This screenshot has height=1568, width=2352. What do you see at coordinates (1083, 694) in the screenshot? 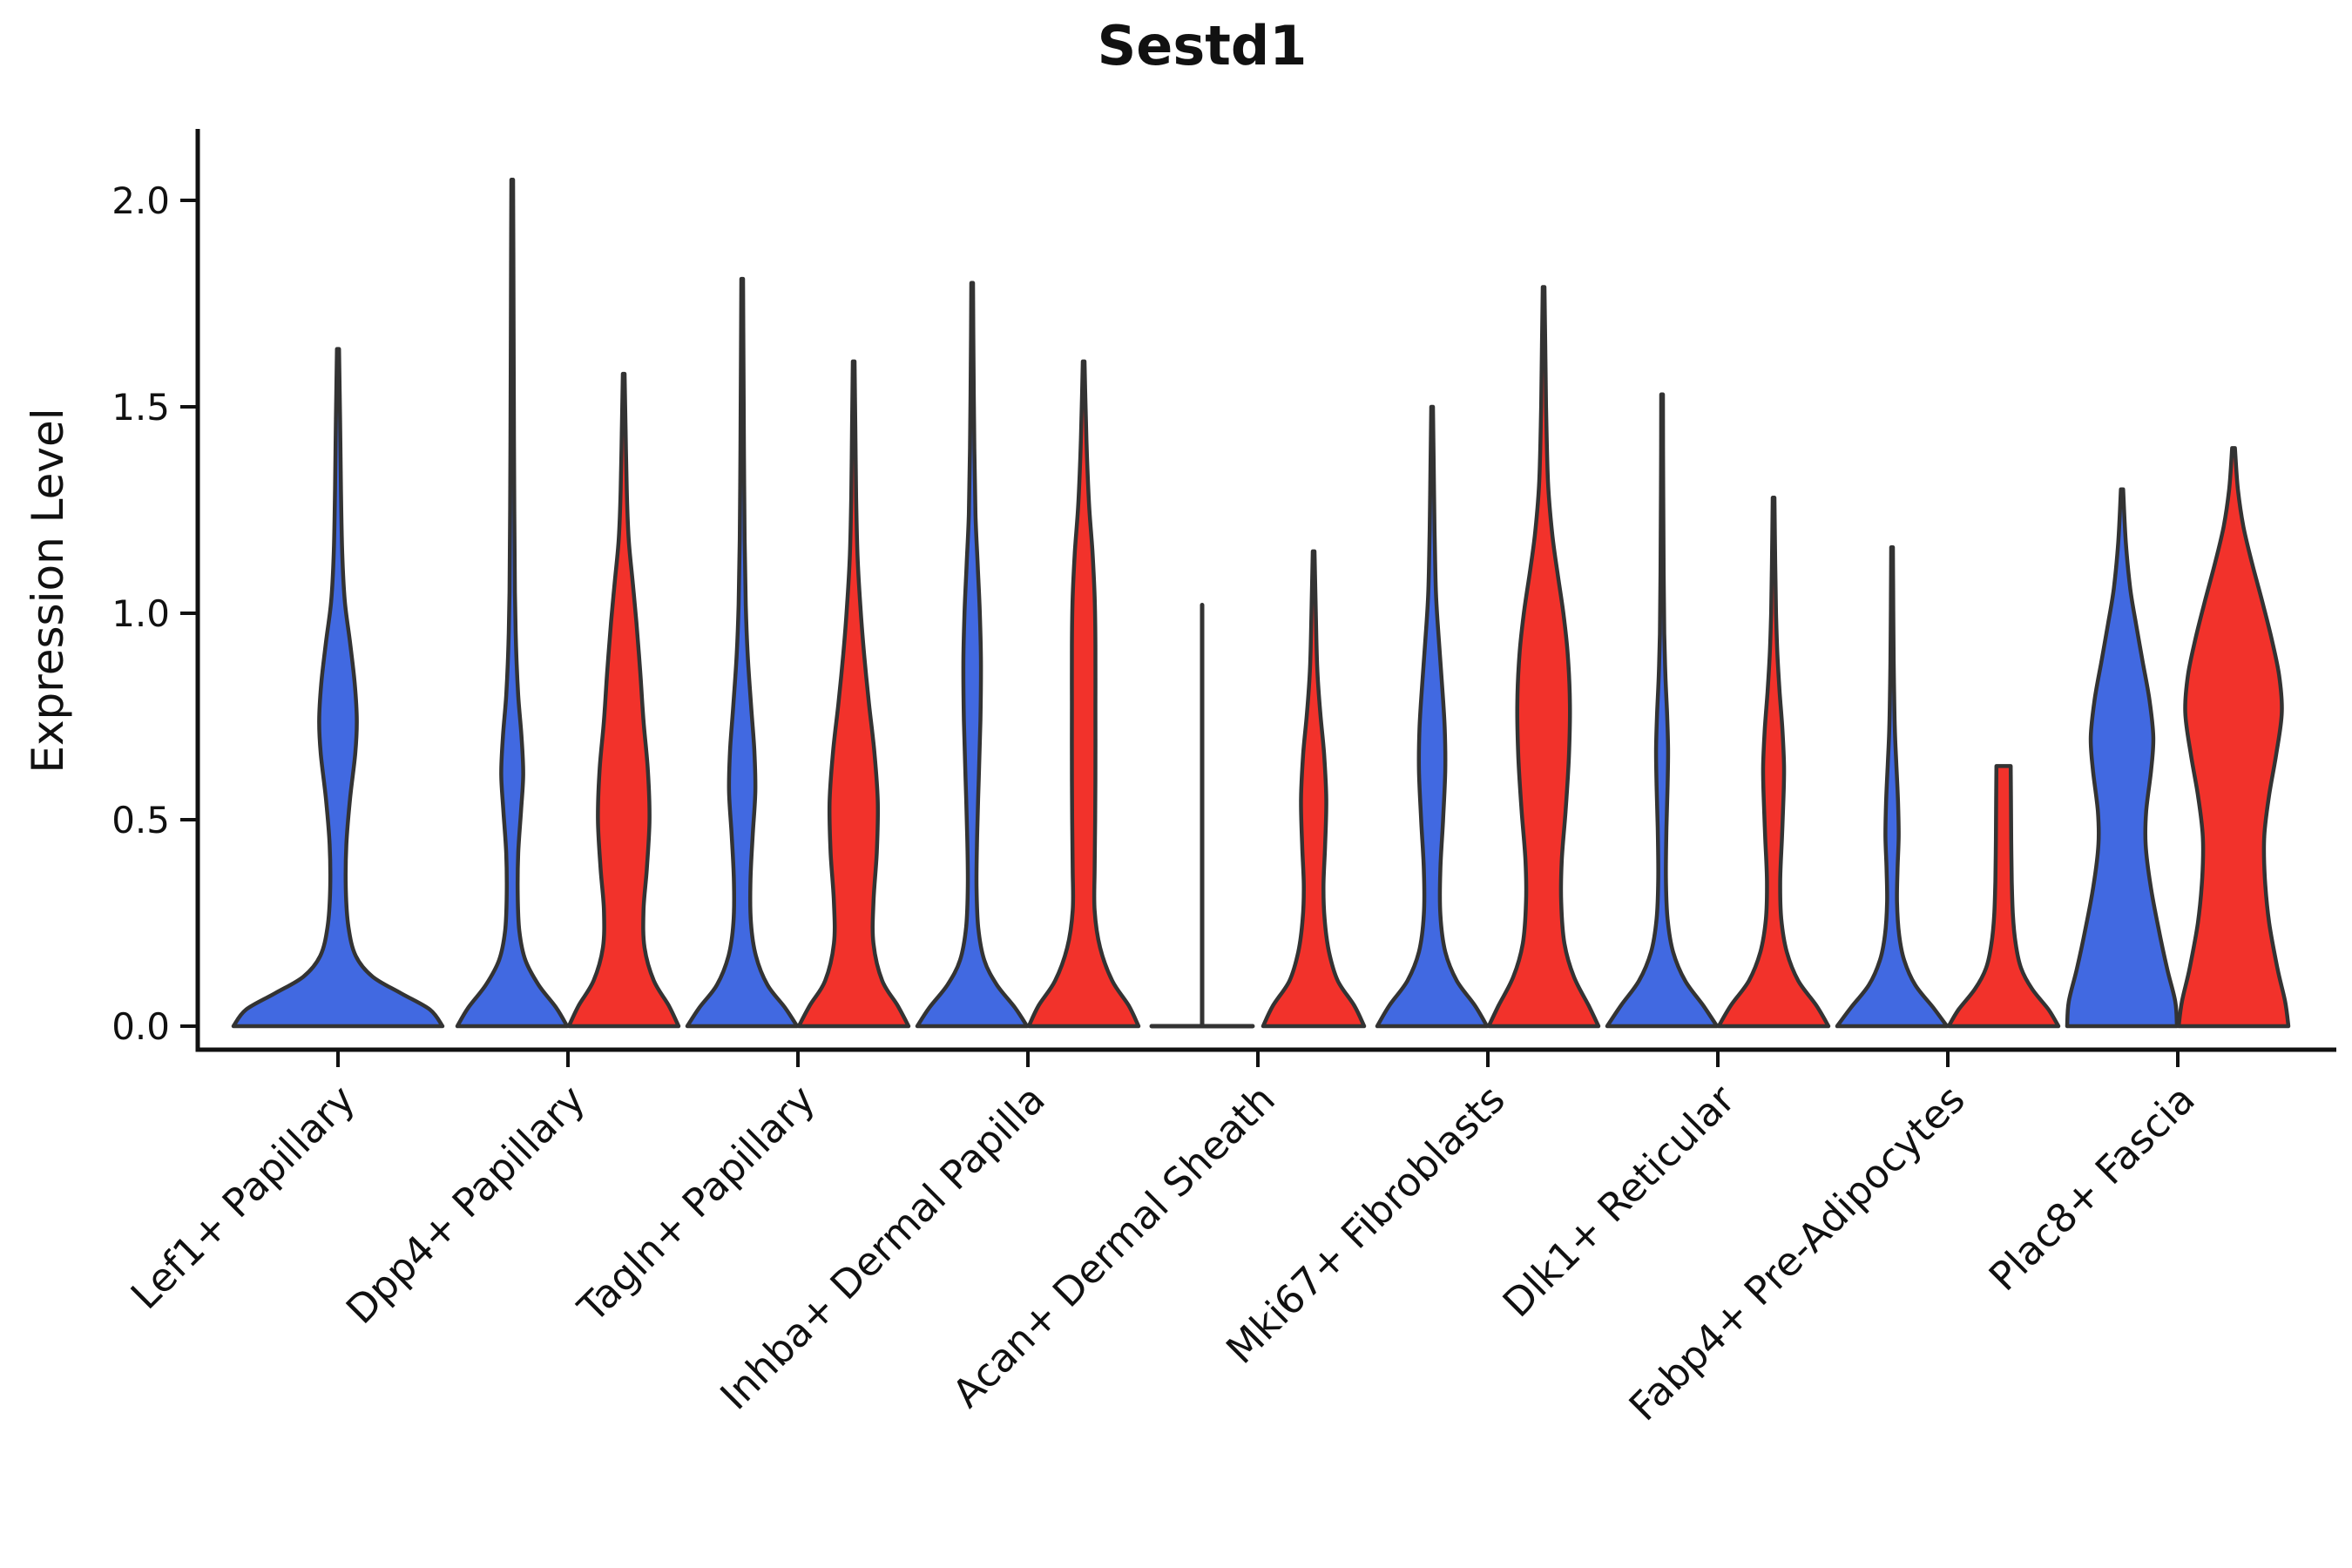
I see `violin-inhba-dermal-papilla-red` at bounding box center [1083, 694].